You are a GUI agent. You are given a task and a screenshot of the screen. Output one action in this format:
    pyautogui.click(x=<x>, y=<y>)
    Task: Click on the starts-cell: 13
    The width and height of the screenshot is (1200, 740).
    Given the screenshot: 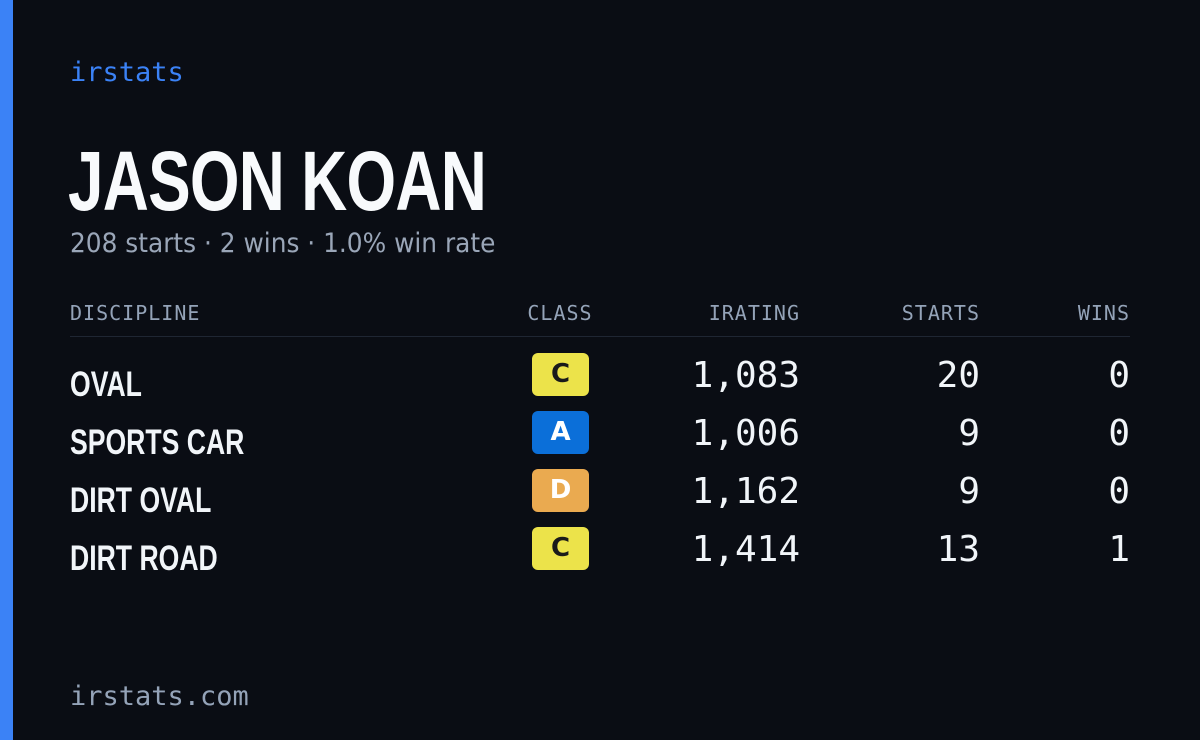 What is the action you would take?
    pyautogui.click(x=958, y=549)
    